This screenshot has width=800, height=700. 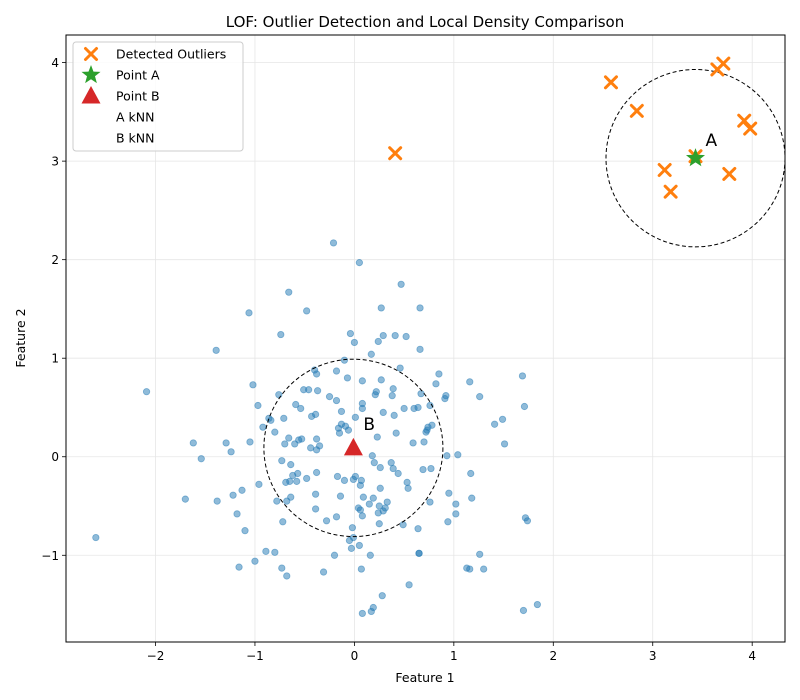 I want to click on y-tick-label: 3, so click(x=55, y=162).